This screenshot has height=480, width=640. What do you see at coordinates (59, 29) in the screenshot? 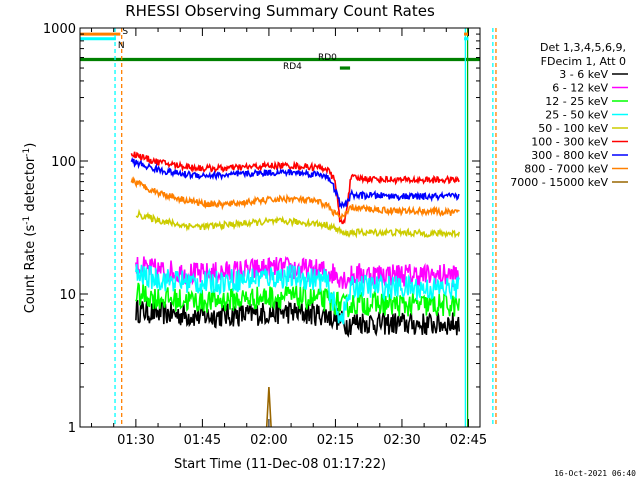
I see `y-tick-label-3: 1000` at bounding box center [59, 29].